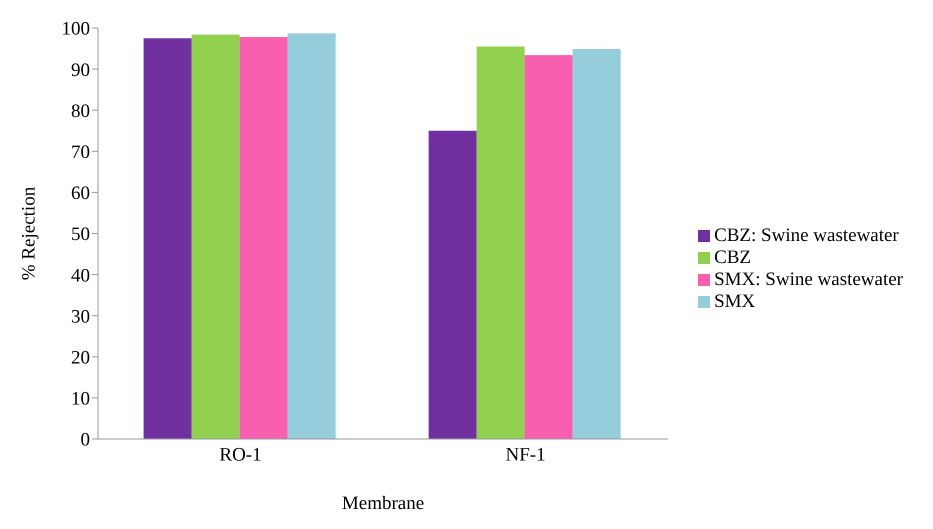  Describe the element at coordinates (85, 440) in the screenshot. I see `y-tick-label: 0` at that location.